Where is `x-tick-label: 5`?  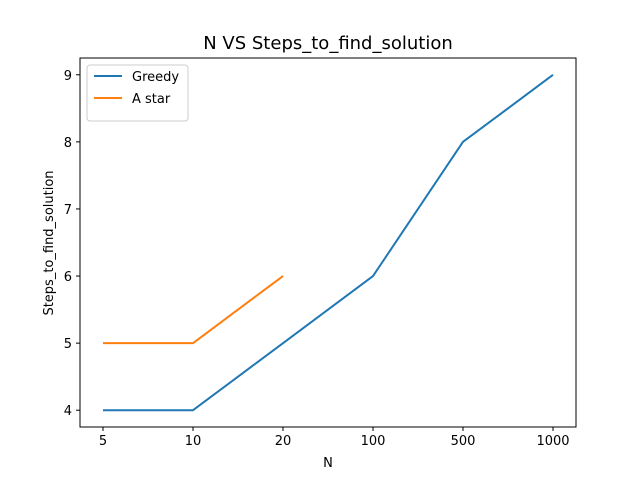
x-tick-label: 5 is located at coordinates (103, 441).